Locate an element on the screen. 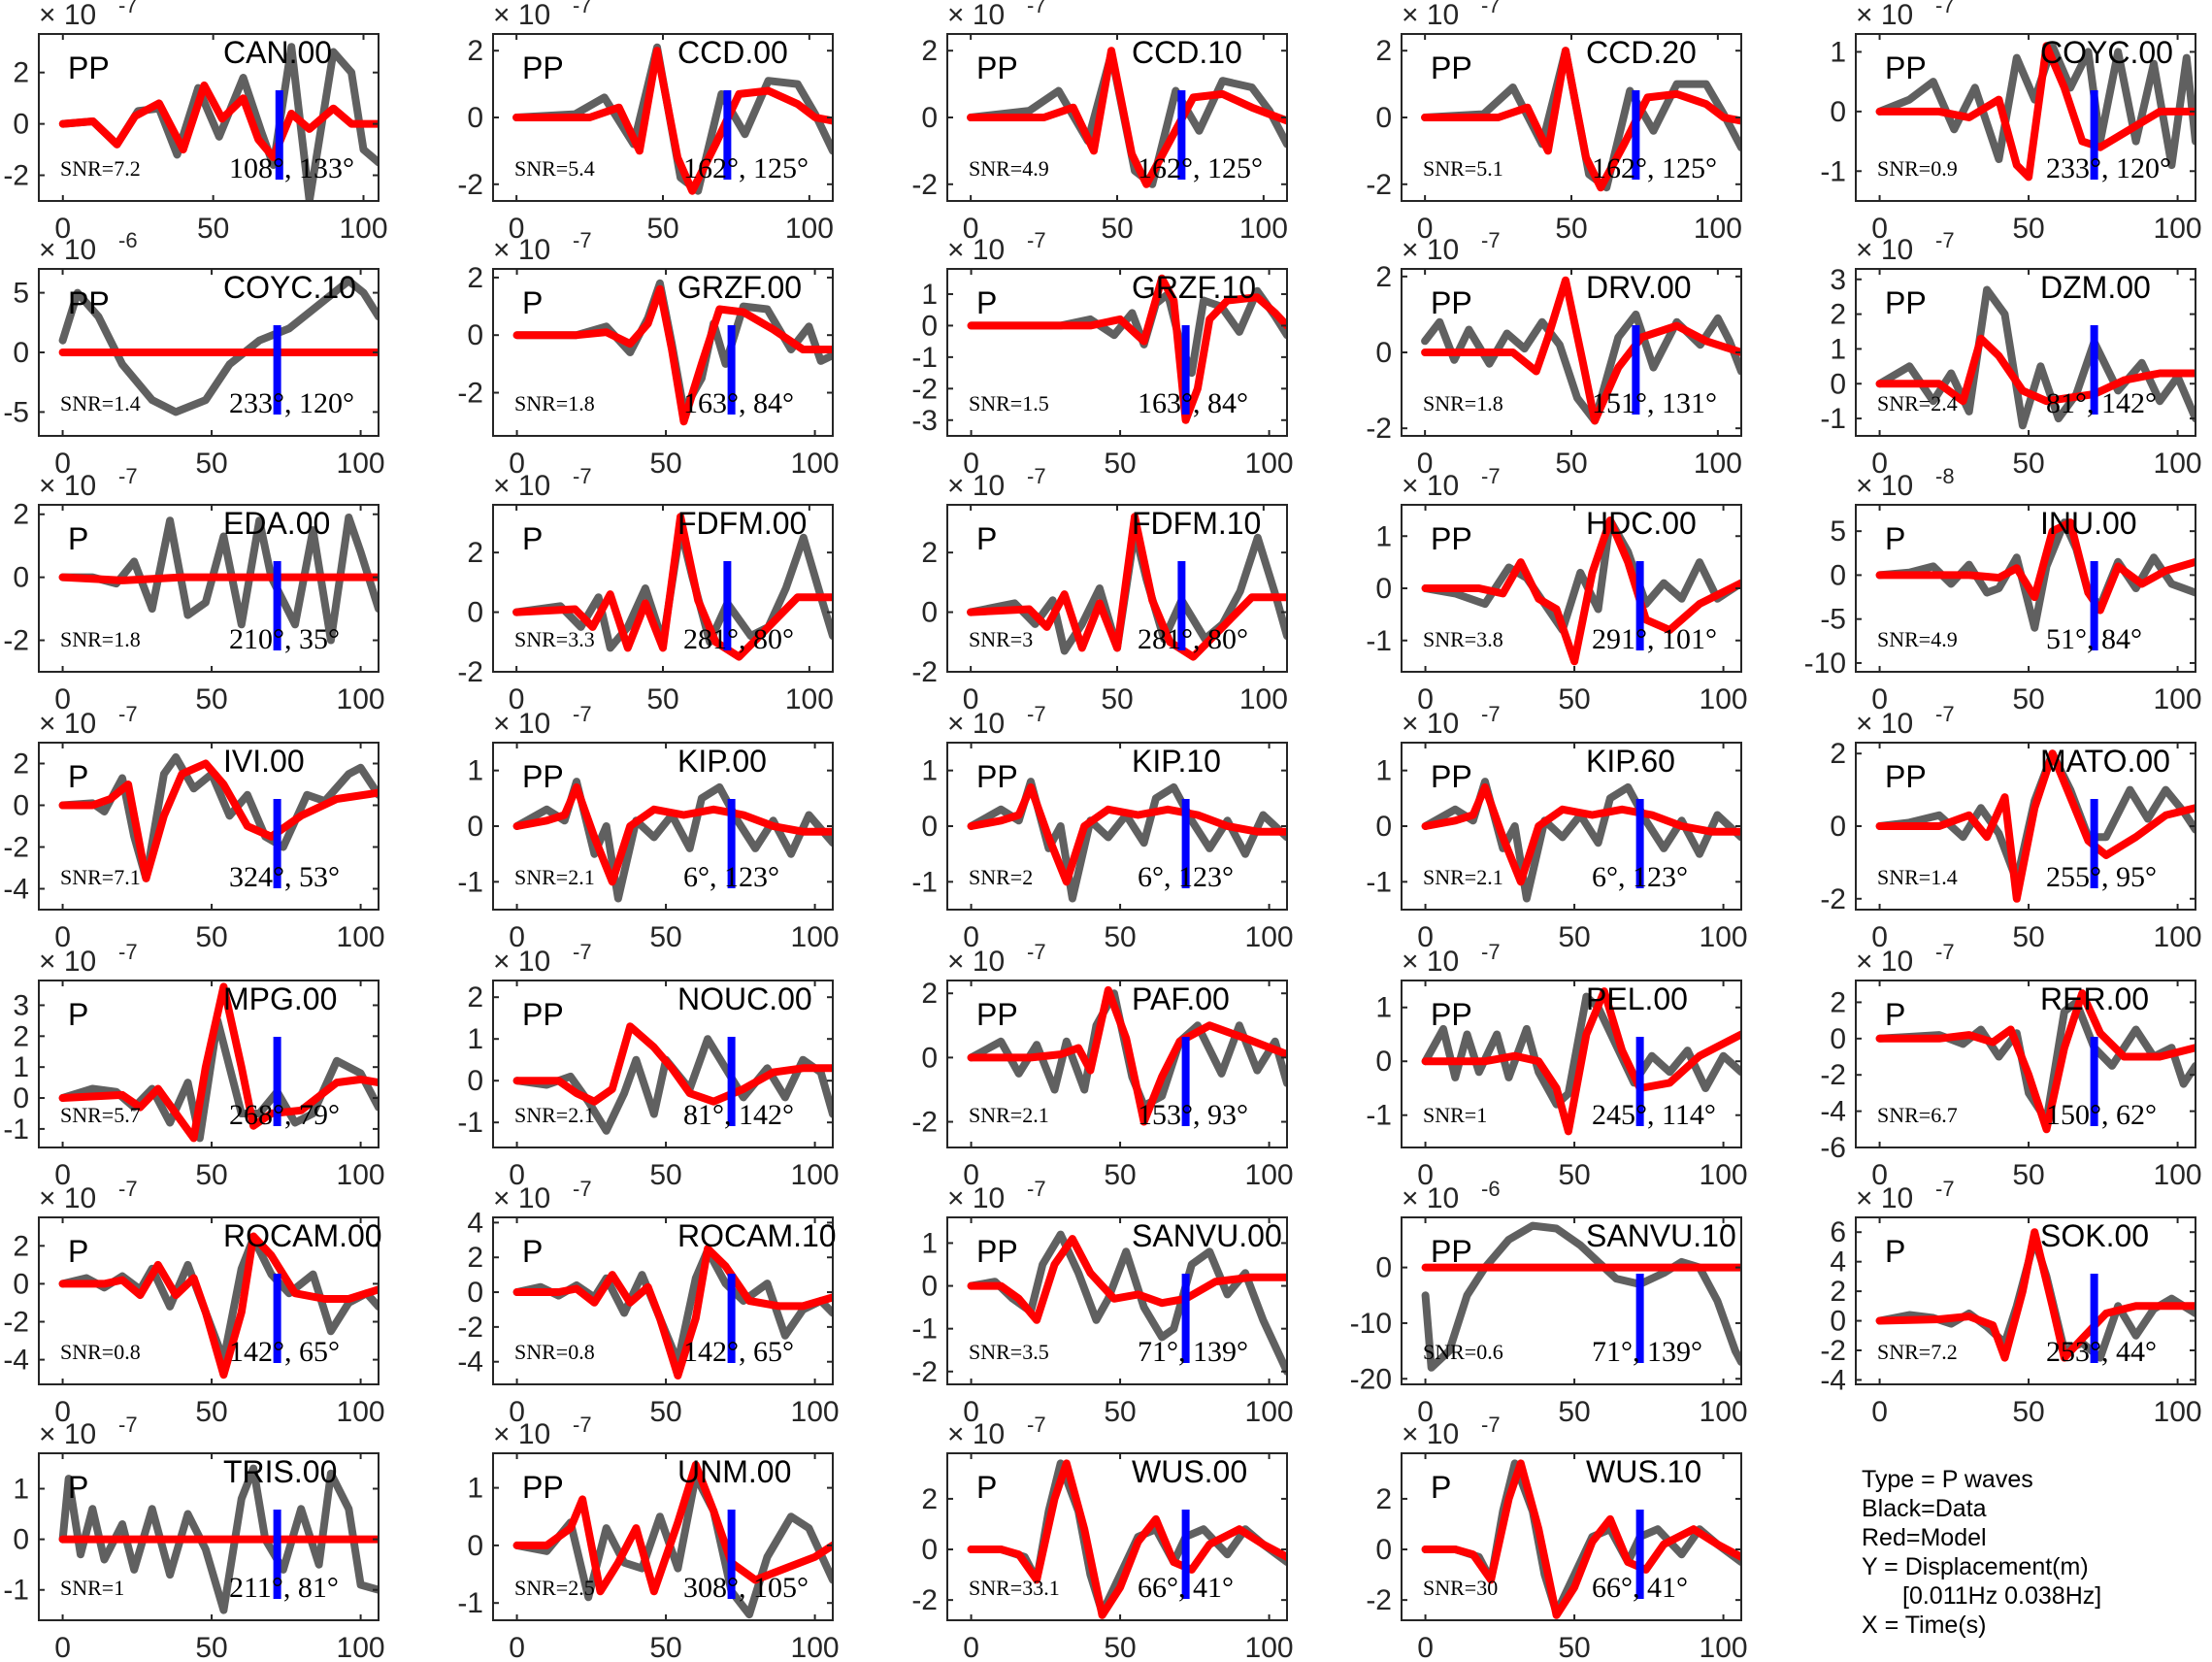  angles-label: 162°, 125° is located at coordinates (1654, 168).